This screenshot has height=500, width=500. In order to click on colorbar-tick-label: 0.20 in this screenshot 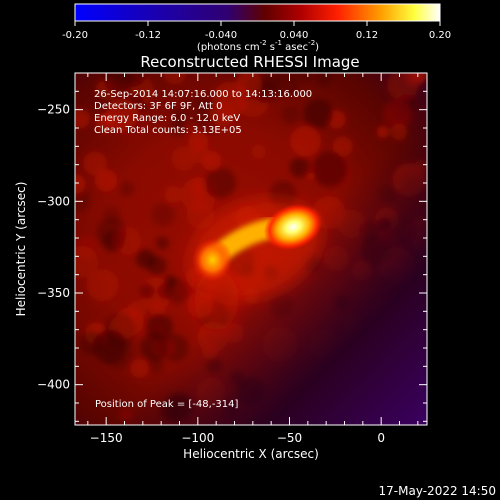, I will do `click(440, 35)`.